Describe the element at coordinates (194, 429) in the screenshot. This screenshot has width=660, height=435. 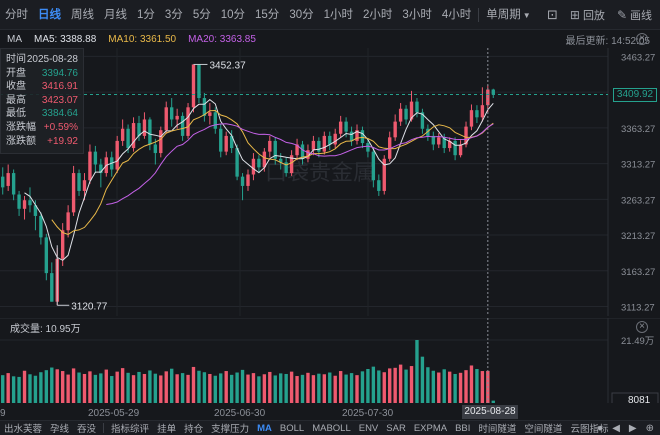
I see `bottom-tab-5: 持仓` at that location.